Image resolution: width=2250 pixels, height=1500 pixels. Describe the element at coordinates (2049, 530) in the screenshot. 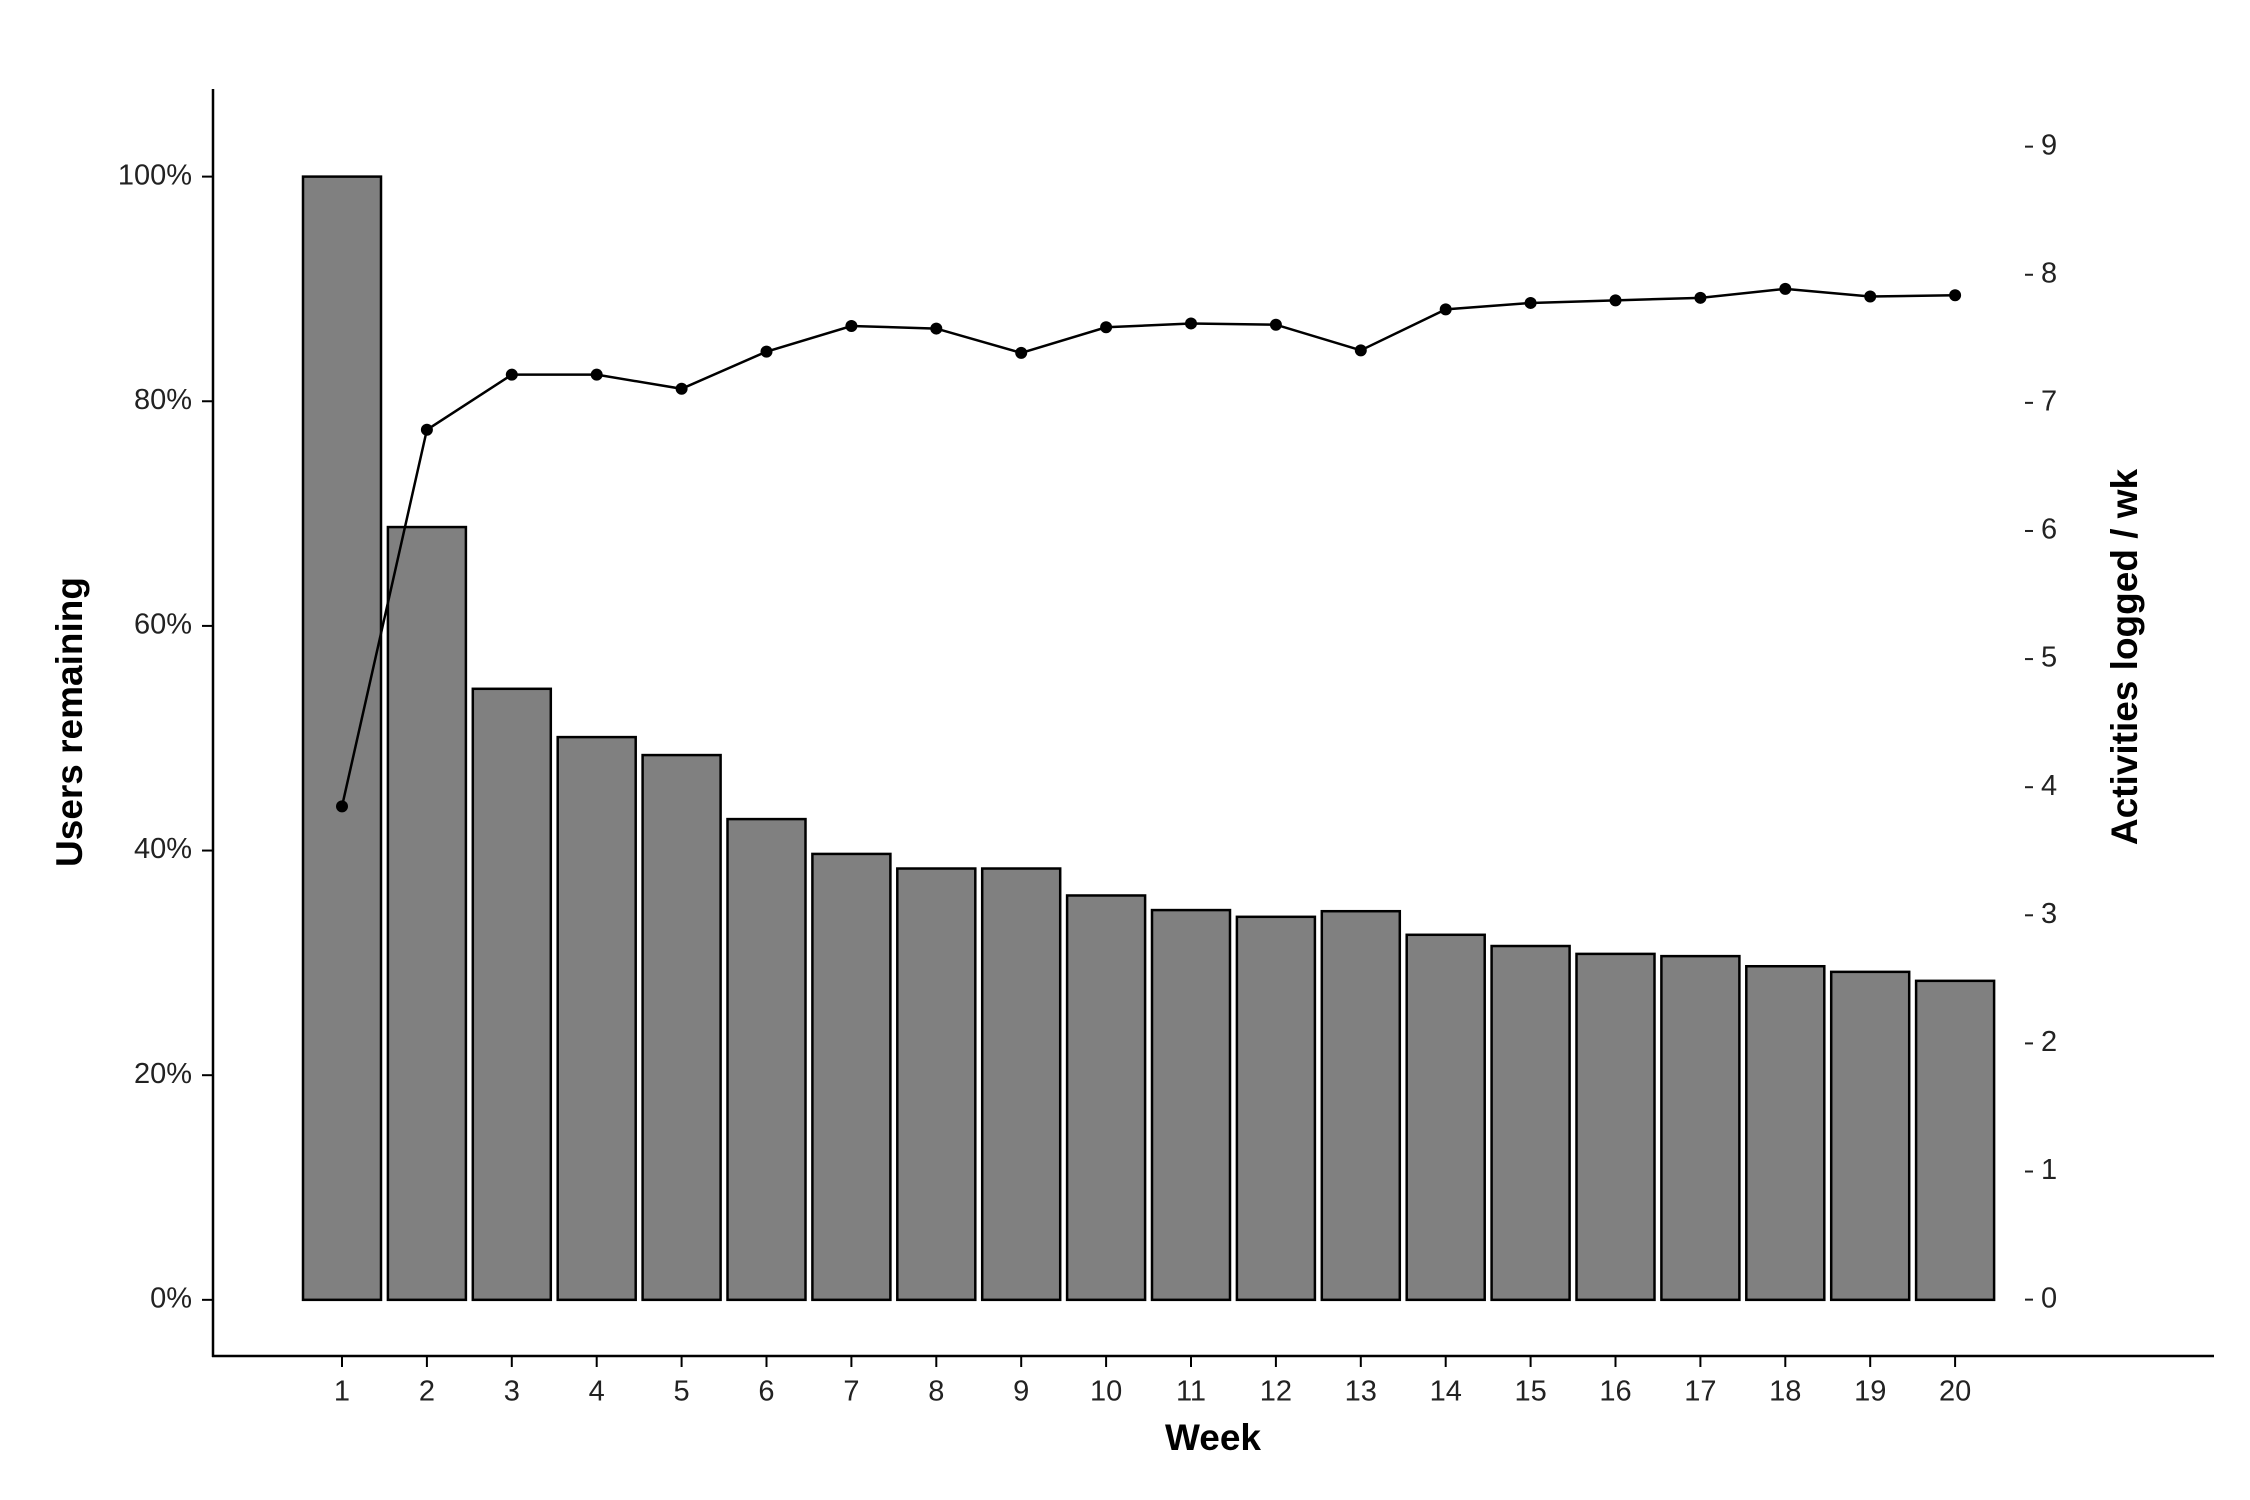

I see `y2-tick-label: 6` at that location.